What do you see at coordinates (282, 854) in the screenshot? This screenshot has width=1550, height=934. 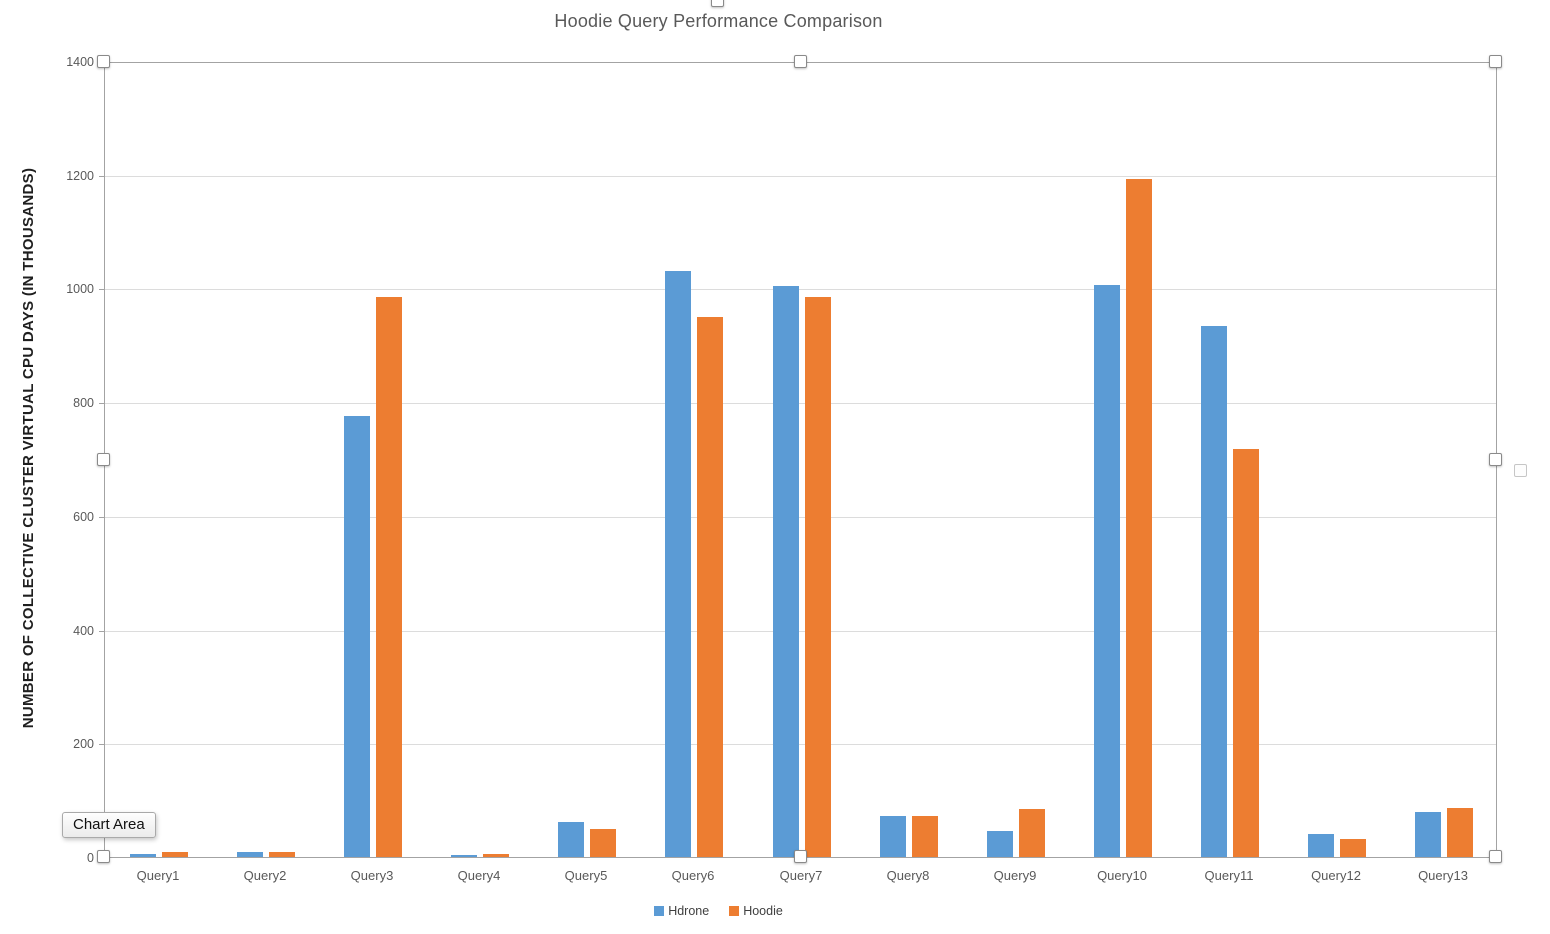 I see `bar-hoodie-query2` at bounding box center [282, 854].